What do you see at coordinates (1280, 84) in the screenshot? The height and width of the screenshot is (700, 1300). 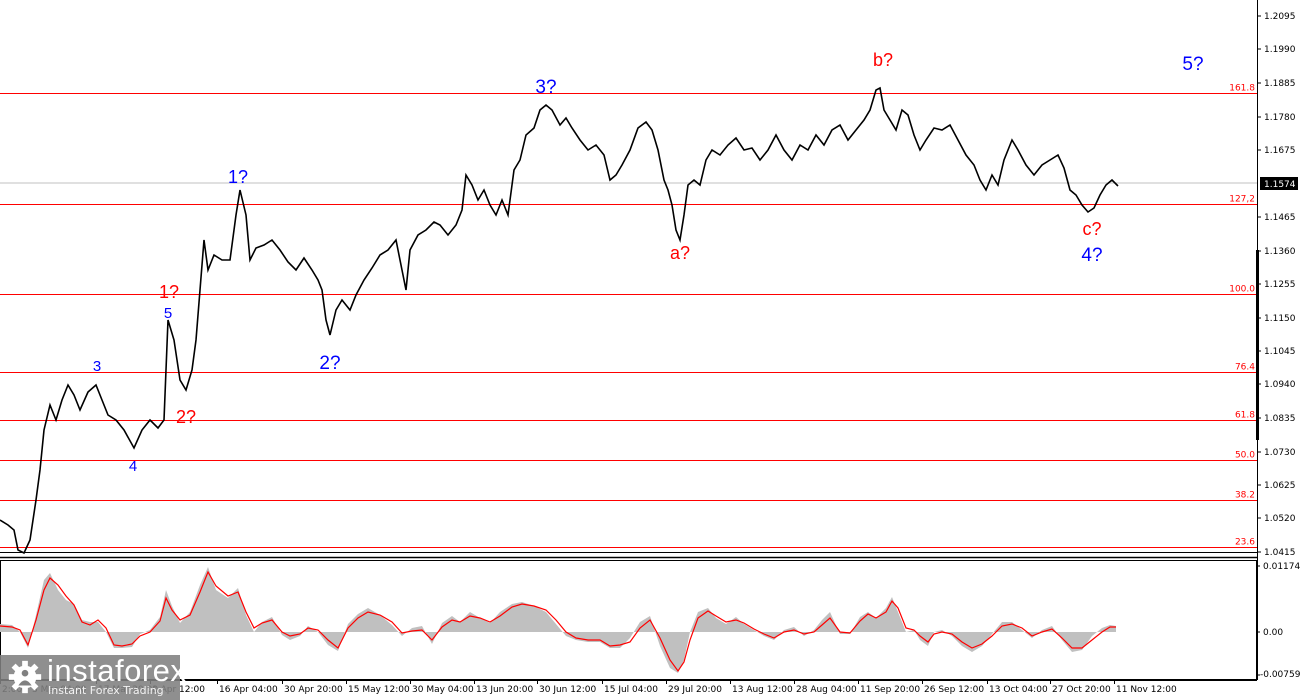 I see `price-tick-label: 1.1885` at bounding box center [1280, 84].